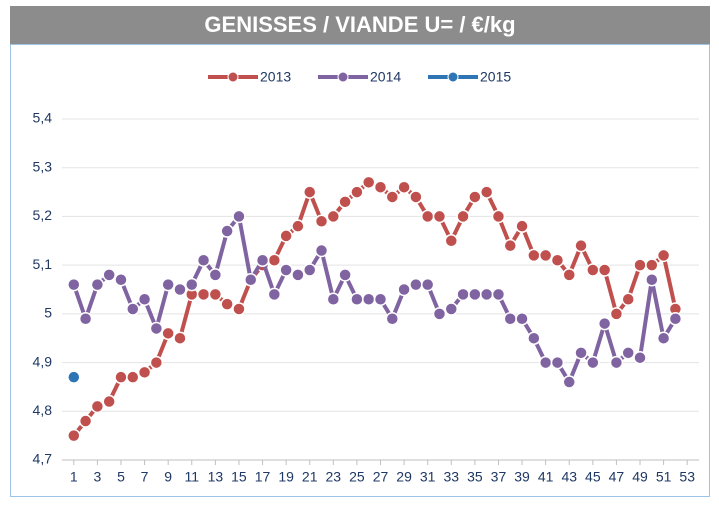 Image resolution: width=719 pixels, height=506 pixels. Describe the element at coordinates (569, 477) in the screenshot. I see `x-tick-label: 43` at that location.